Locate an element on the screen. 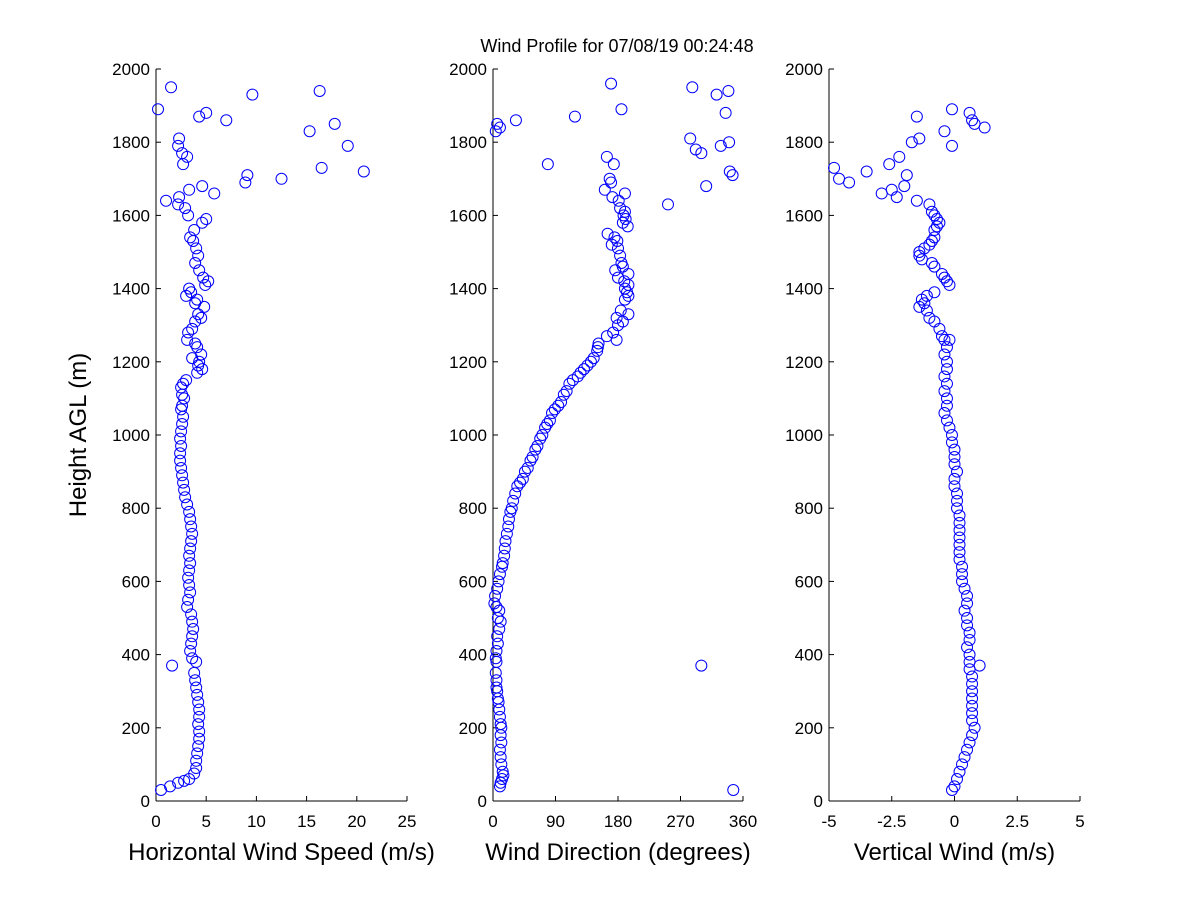  y-tick-label: 200 is located at coordinates (473, 728).